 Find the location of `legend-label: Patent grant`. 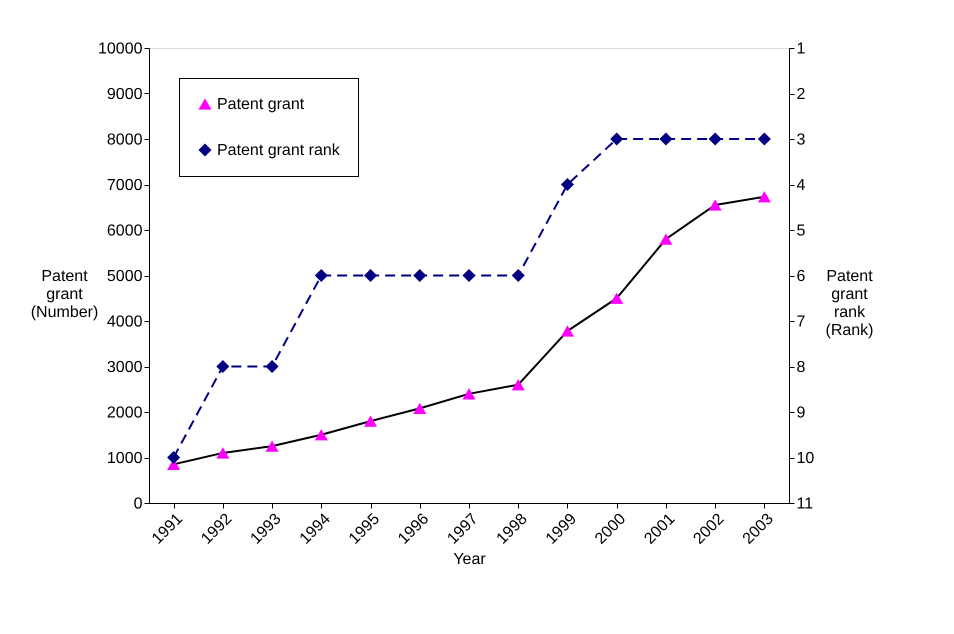

legend-label: Patent grant is located at coordinates (261, 104).